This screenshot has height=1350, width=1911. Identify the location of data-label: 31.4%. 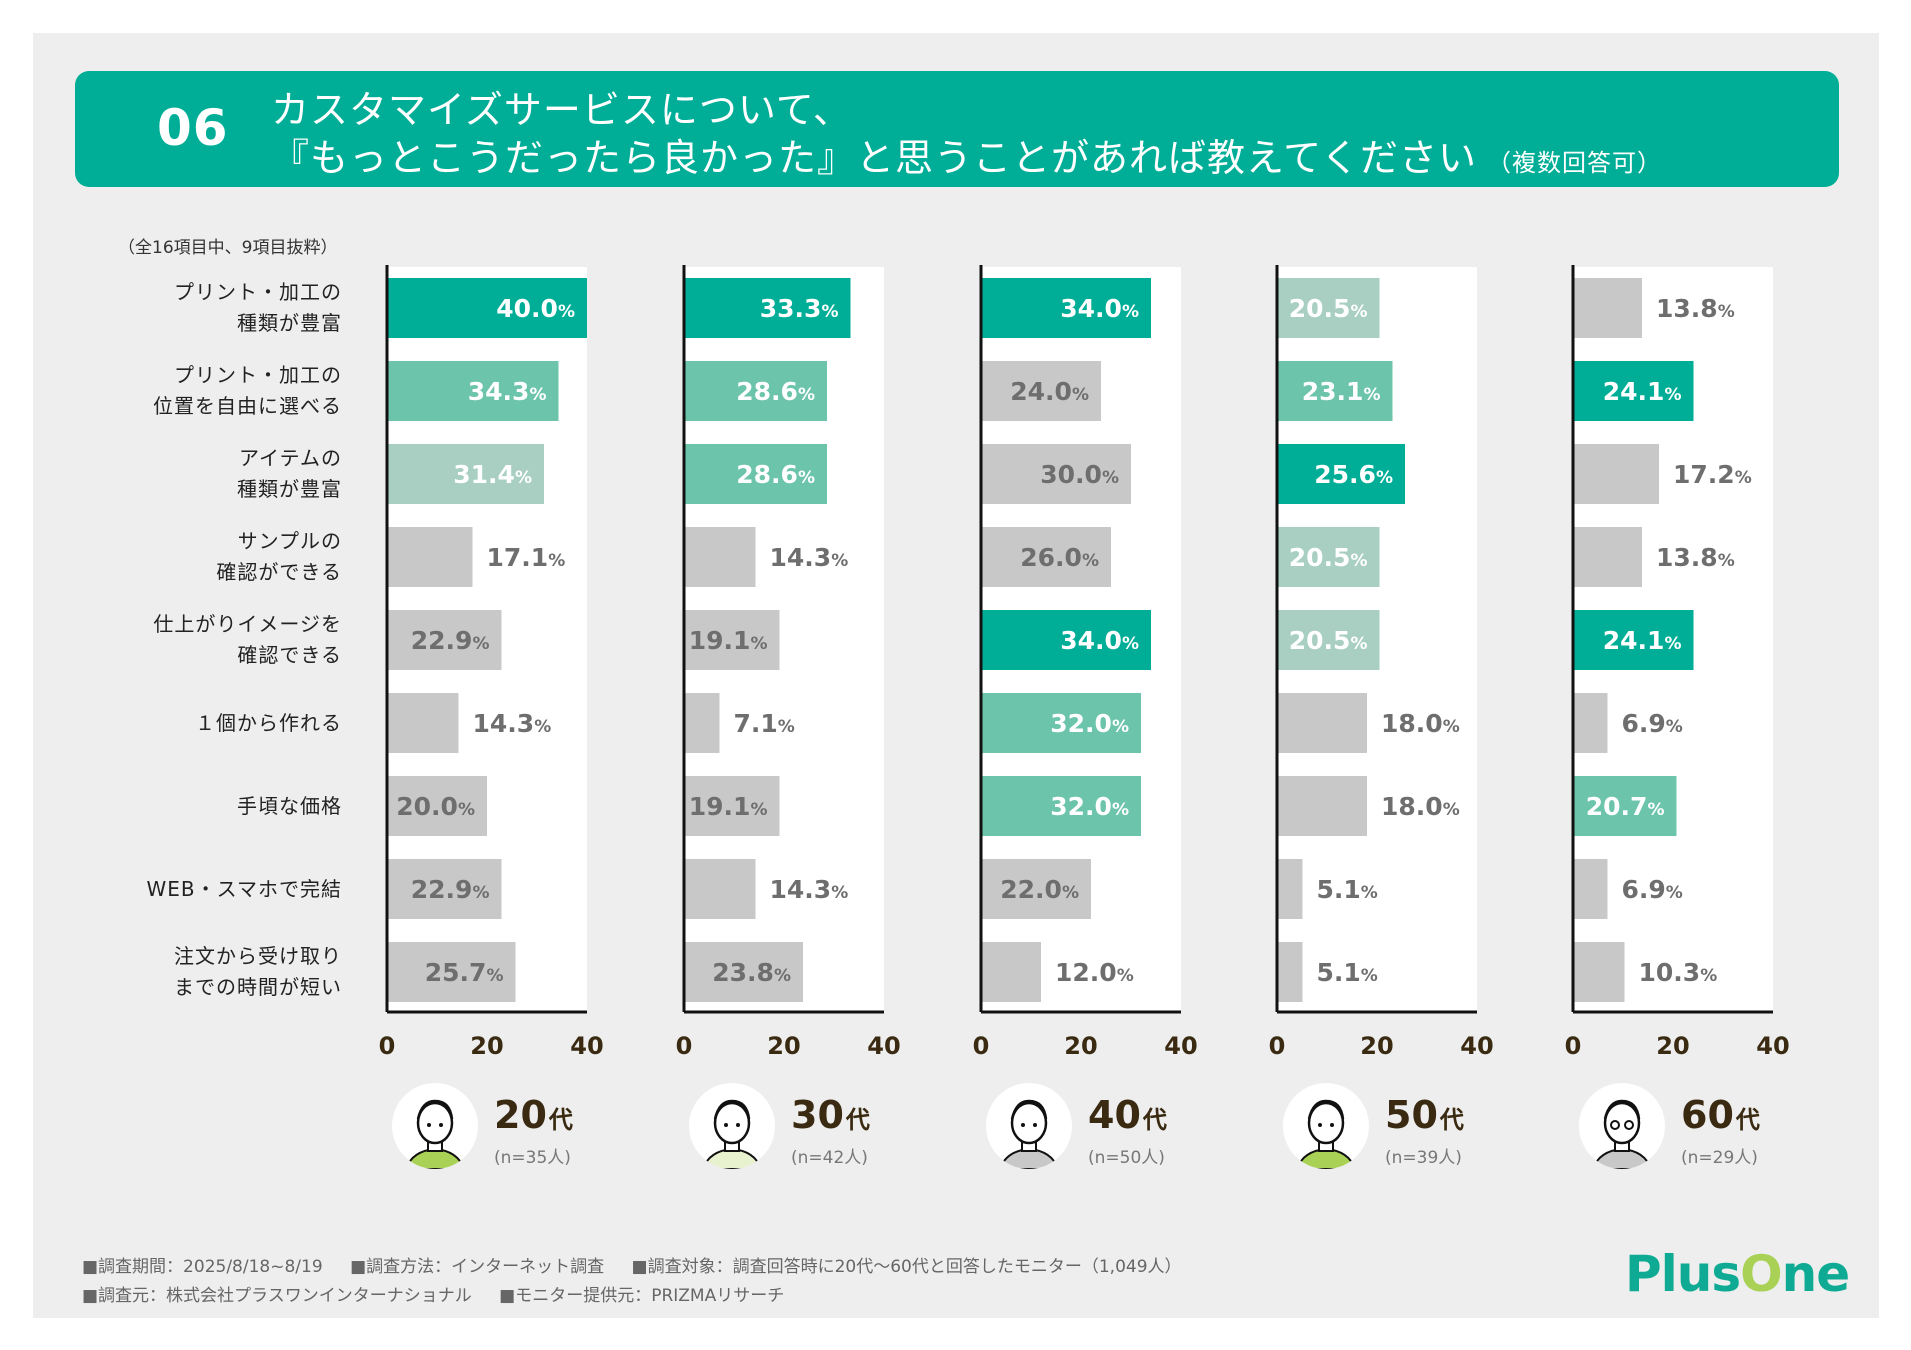
(492, 474).